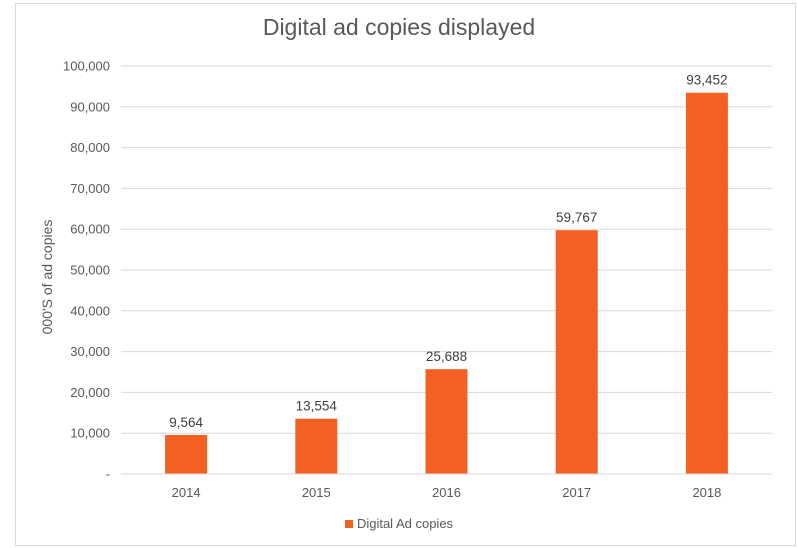 This screenshot has width=798, height=548. I want to click on y-tick-label: 20,000, so click(90, 392).